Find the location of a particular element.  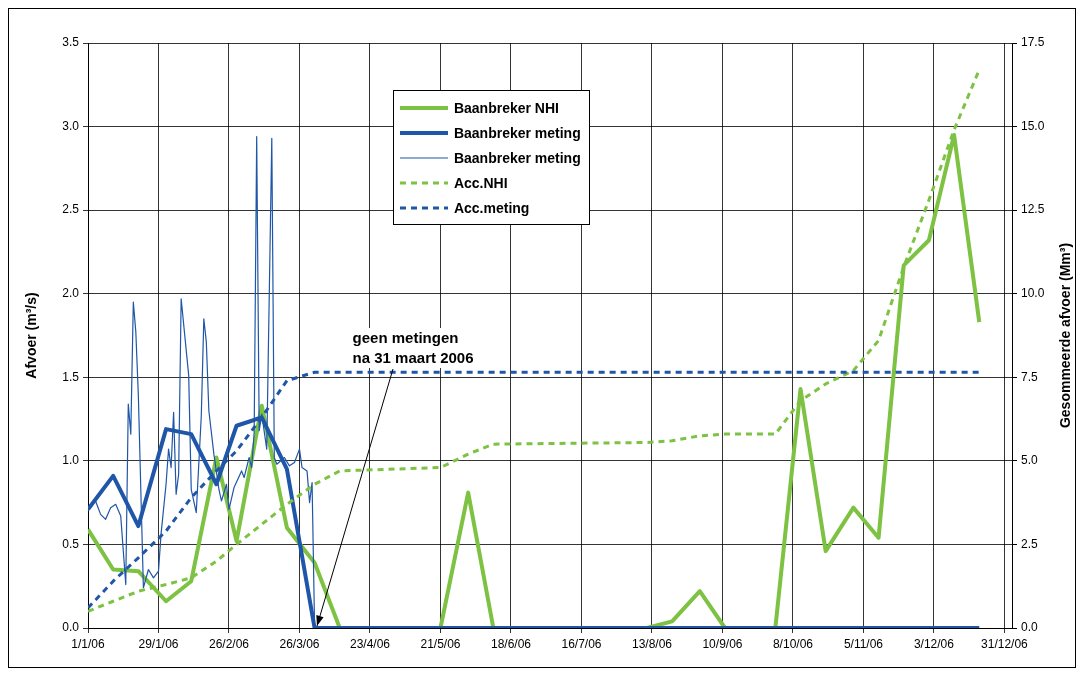

y-tick-label: 0.0 is located at coordinates (71, 627).